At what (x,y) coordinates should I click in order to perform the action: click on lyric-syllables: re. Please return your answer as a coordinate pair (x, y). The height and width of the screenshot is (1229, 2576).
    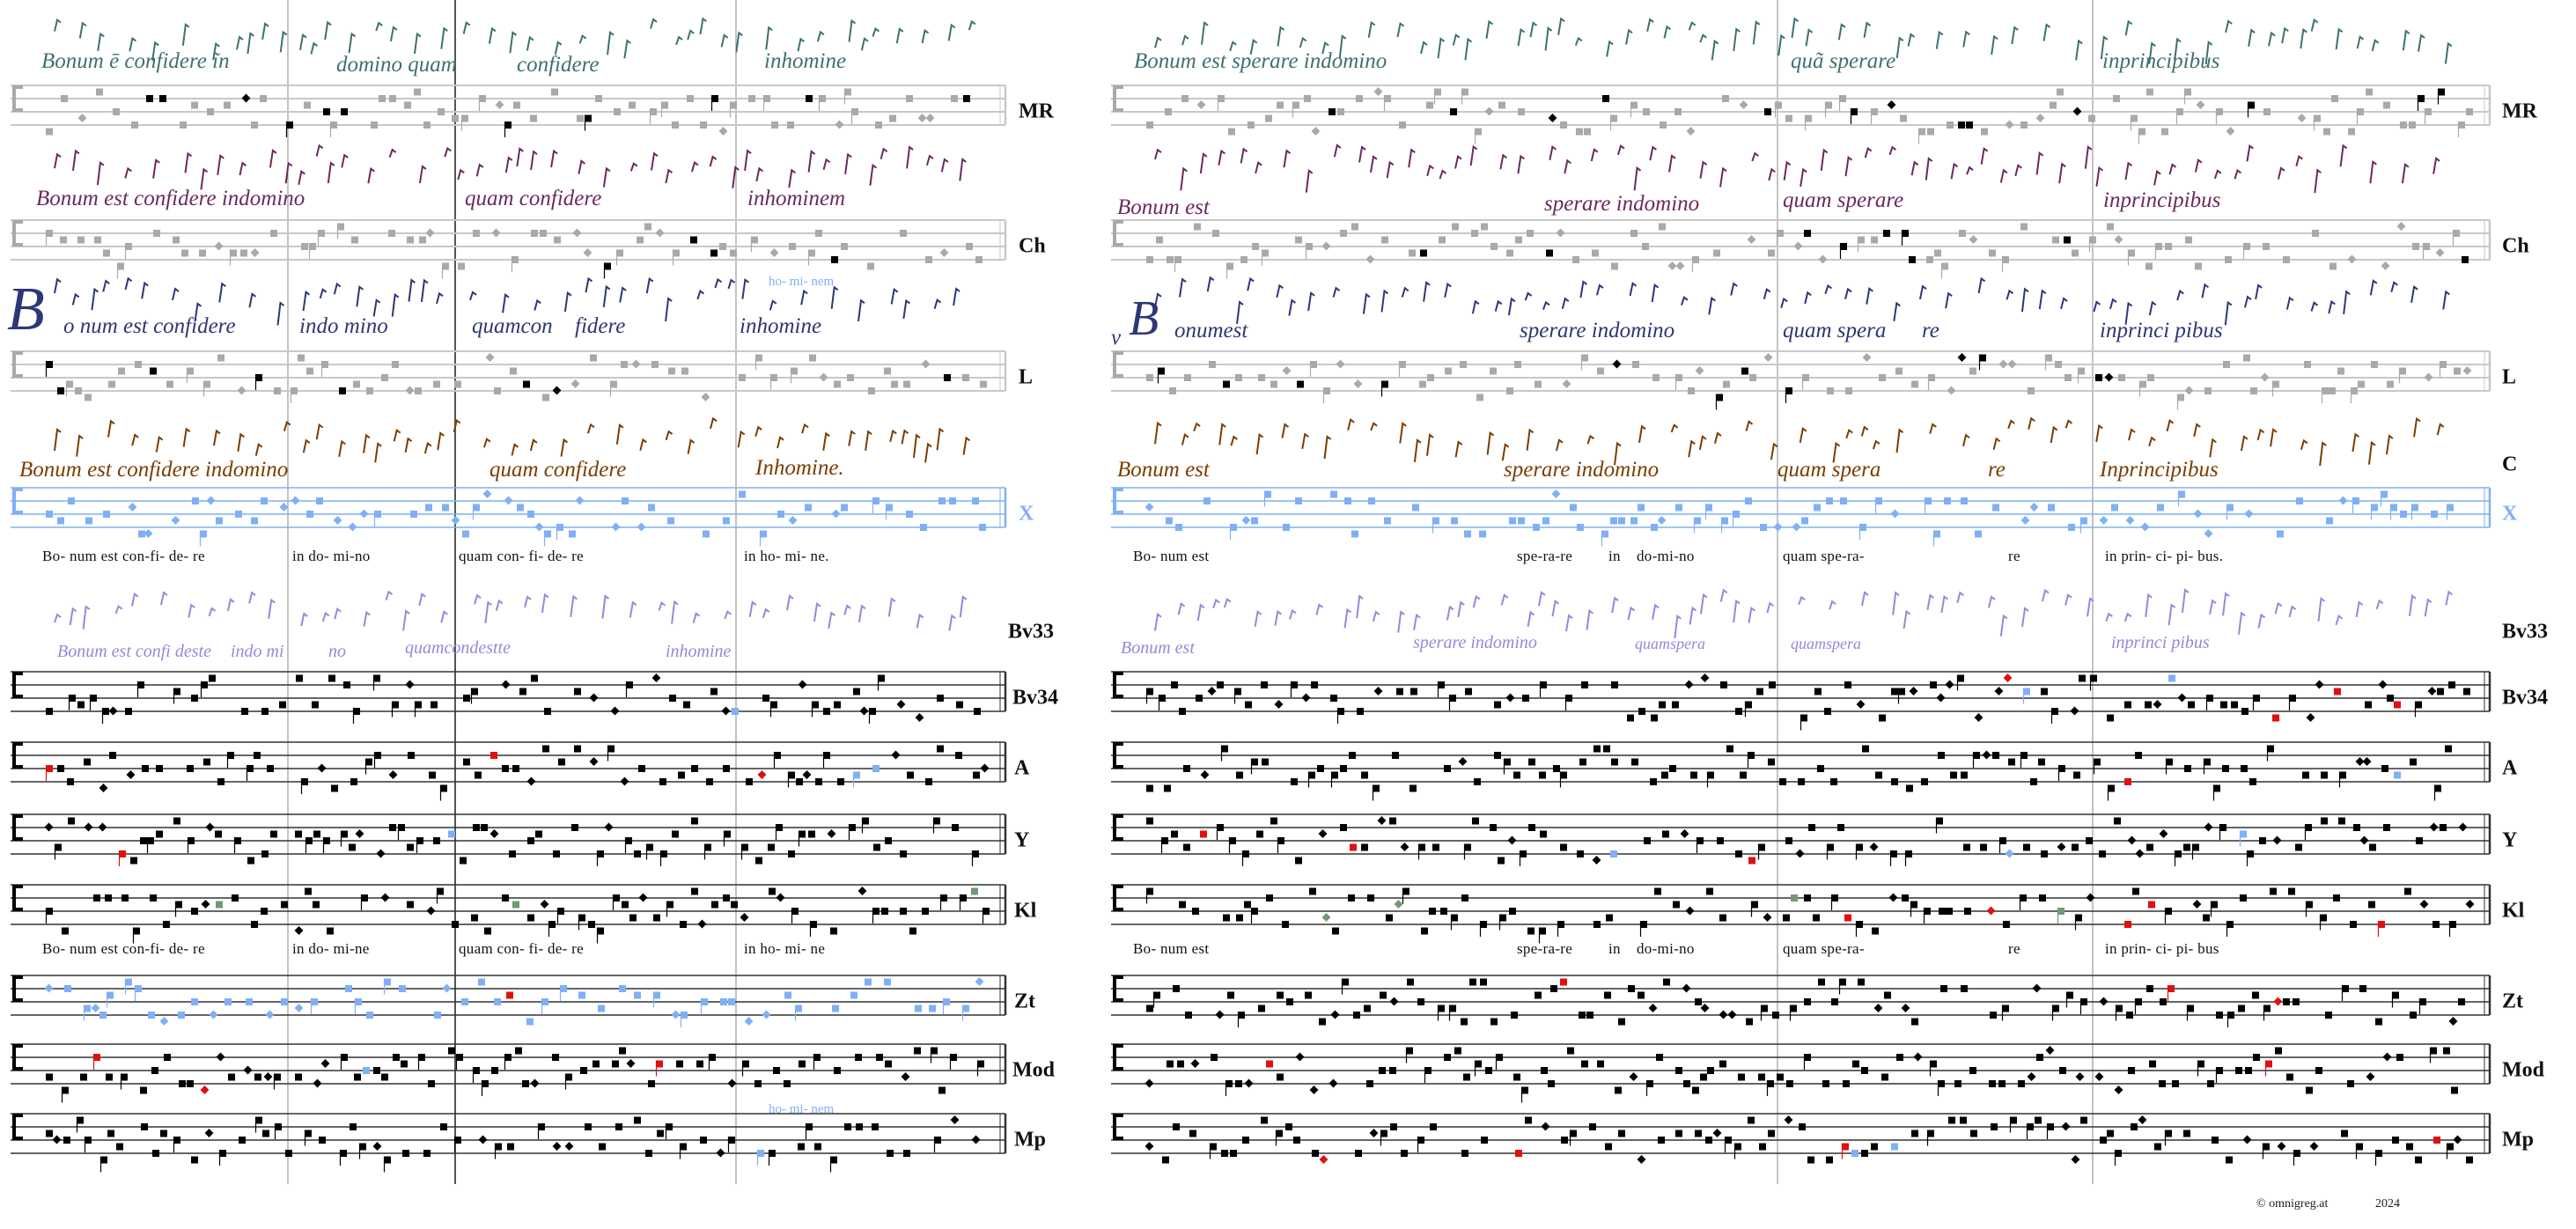
    Looking at the image, I should click on (2014, 556).